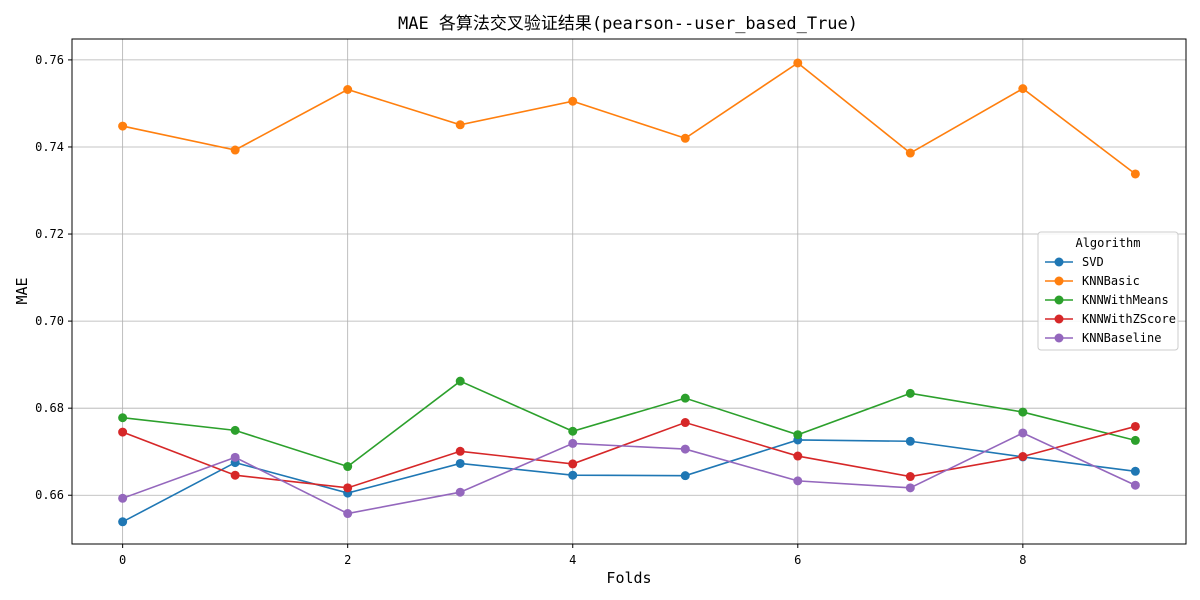 The image size is (1200, 600). Describe the element at coordinates (628, 24) in the screenshot. I see `chart-title: MAE 各算法交叉验证结果(pearson--user_based_True)` at that location.